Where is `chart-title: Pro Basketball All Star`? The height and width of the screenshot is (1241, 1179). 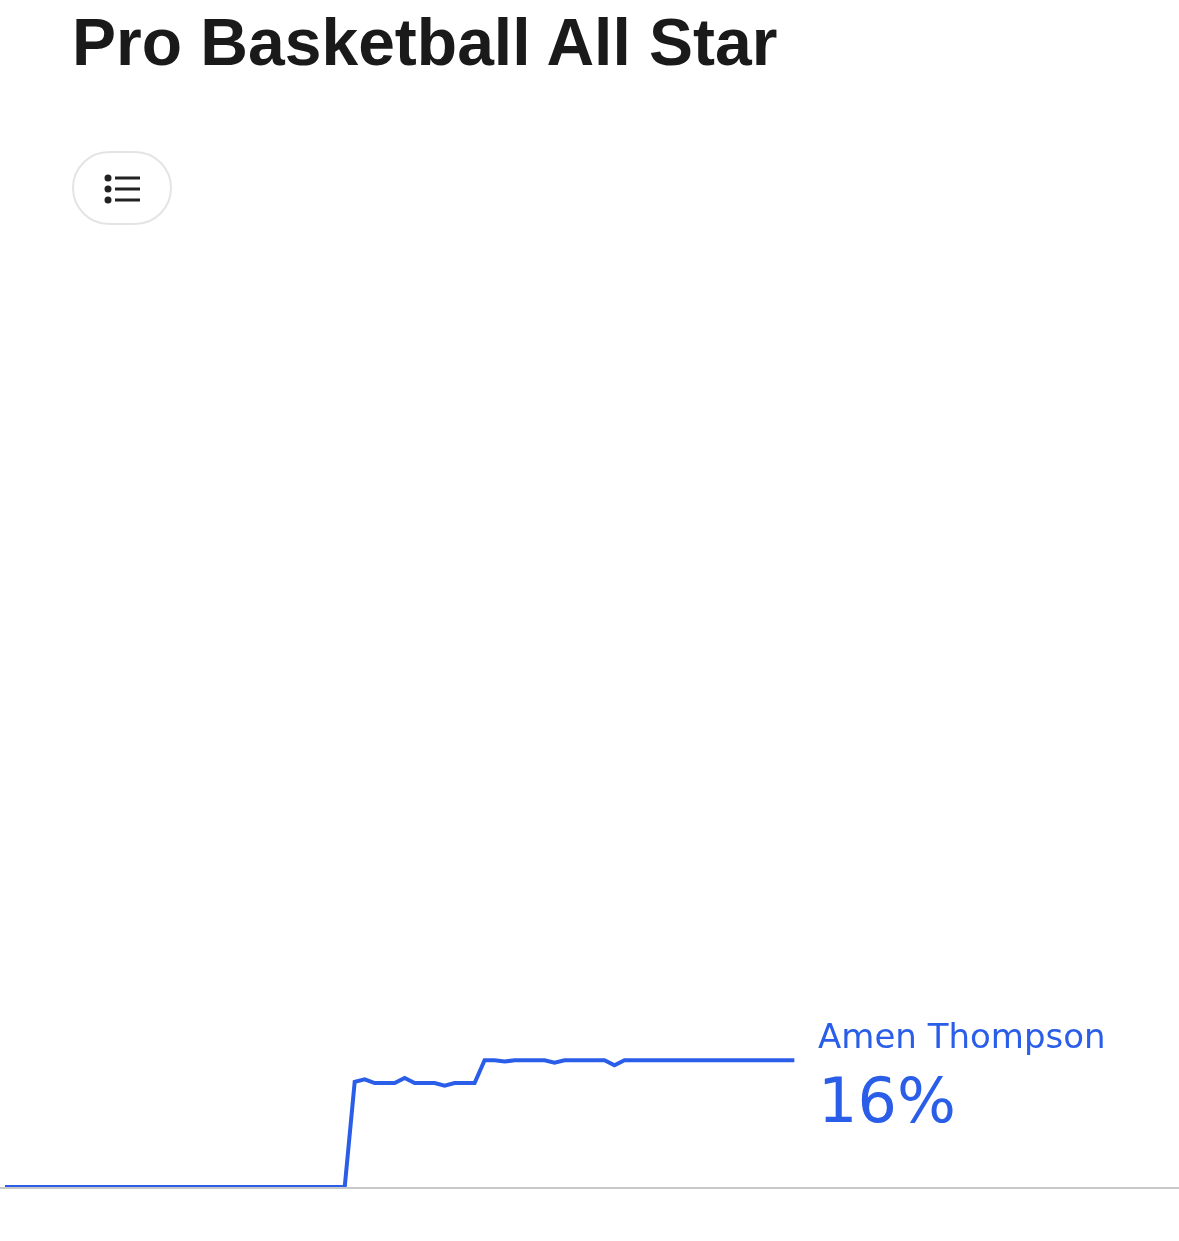
chart-title: Pro Basketball All Star is located at coordinates (425, 42).